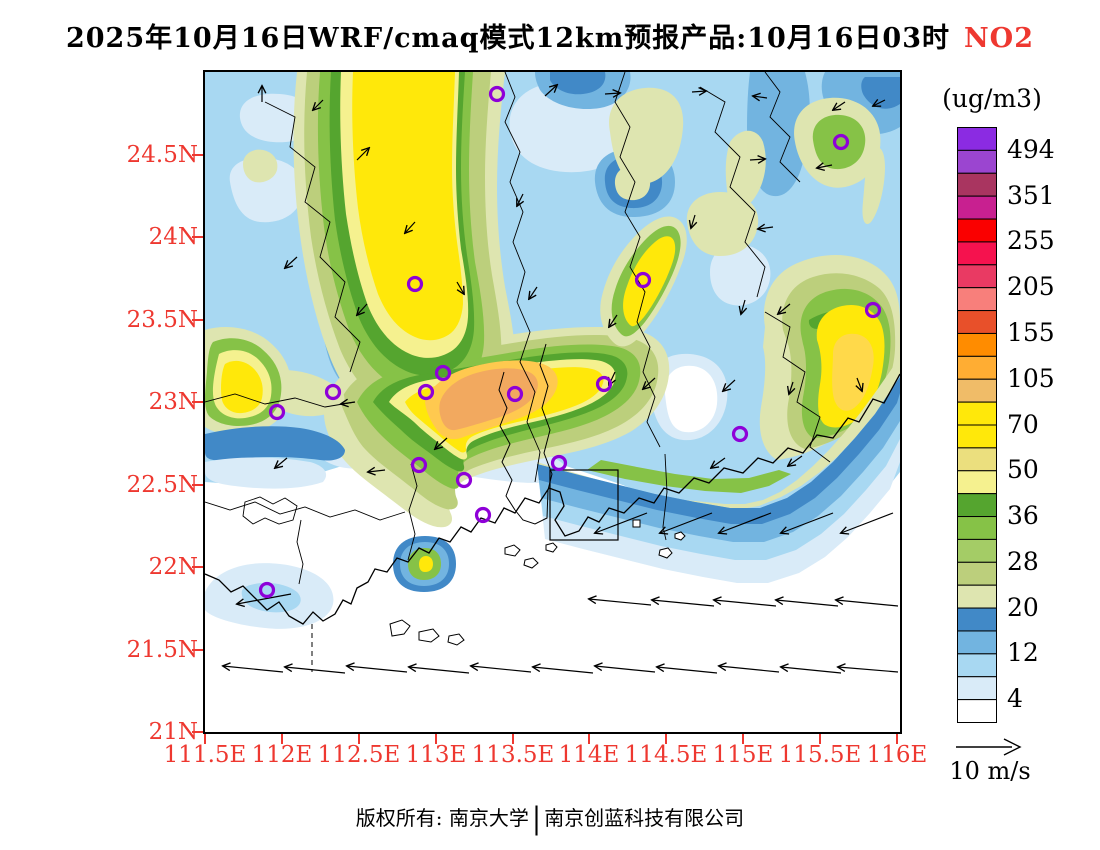  Describe the element at coordinates (173, 402) in the screenshot. I see `lat-tick-label: 23N` at that location.